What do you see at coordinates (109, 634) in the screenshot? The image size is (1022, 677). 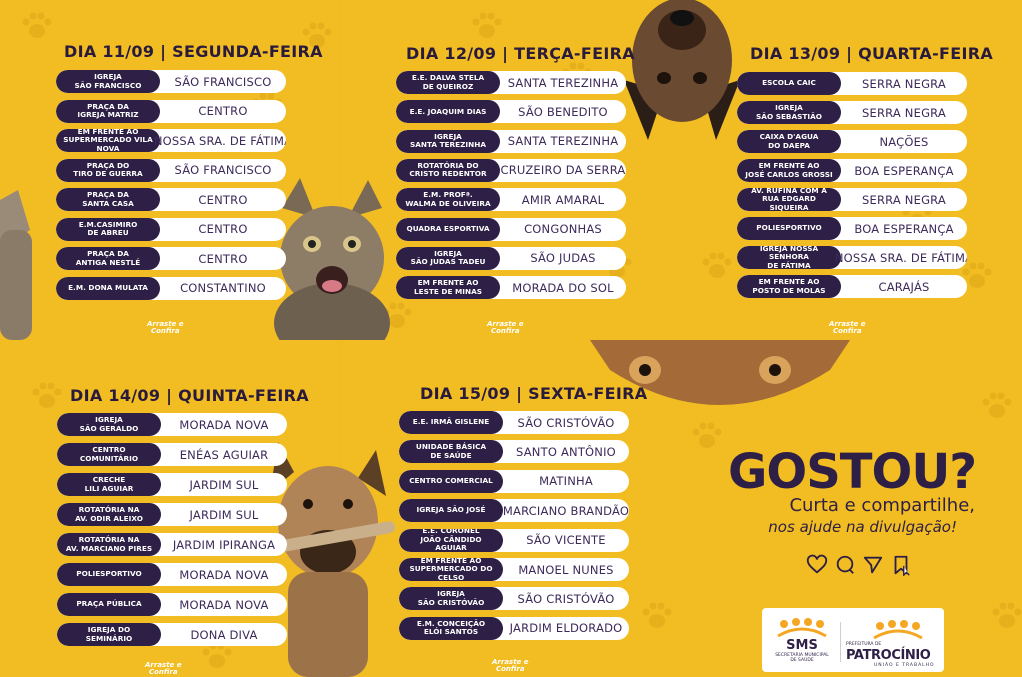 I see `schedule-location: IGREJA DO SEMINÁRIO` at bounding box center [109, 634].